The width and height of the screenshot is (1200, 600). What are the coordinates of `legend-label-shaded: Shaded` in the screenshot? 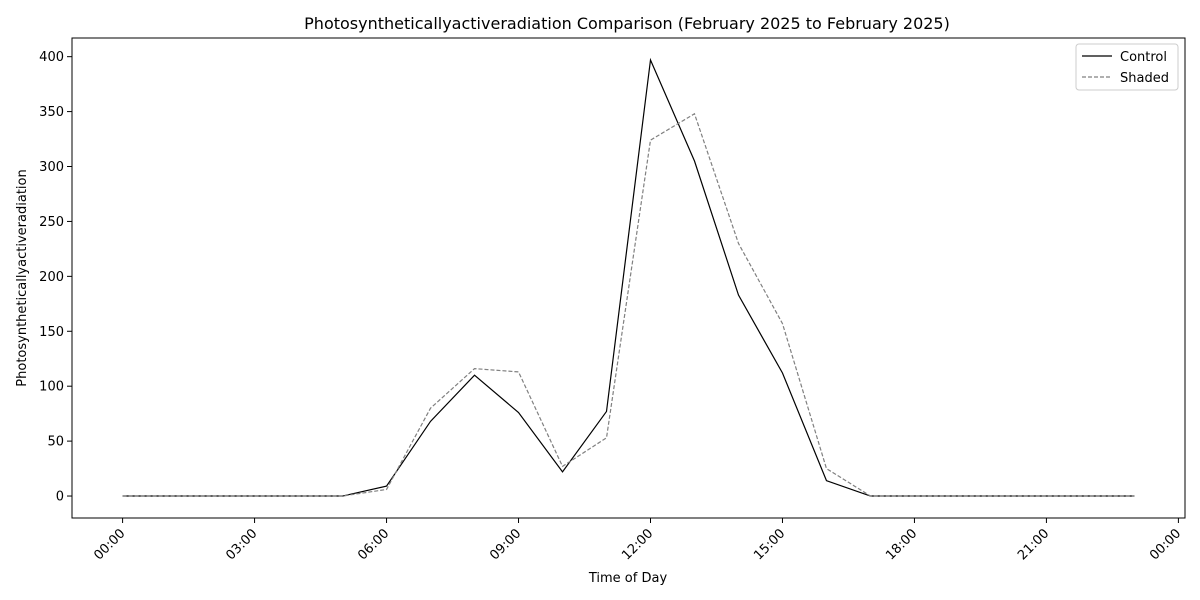 It's located at (1144, 78).